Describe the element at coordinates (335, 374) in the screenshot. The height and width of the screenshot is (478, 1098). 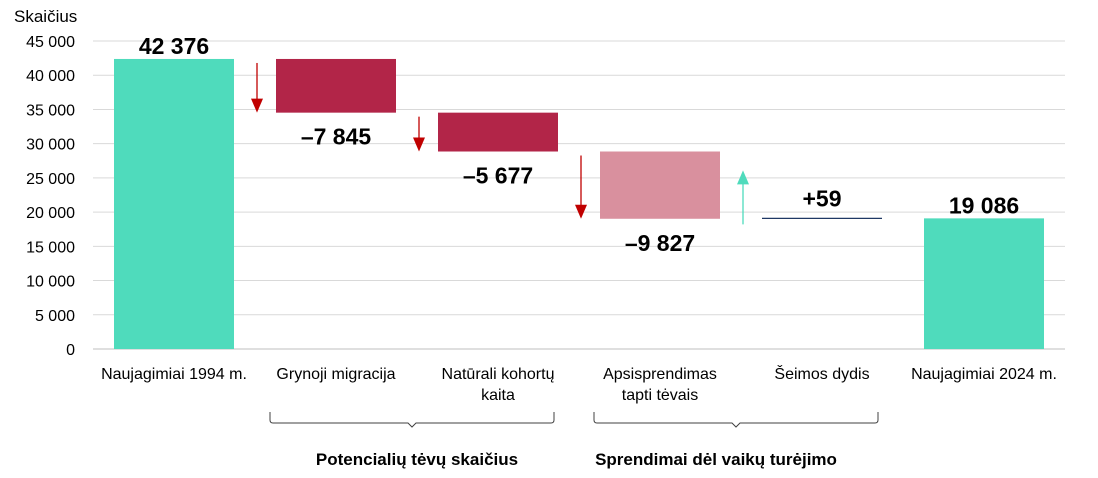
I see `category-label: Grynoji migracija` at that location.